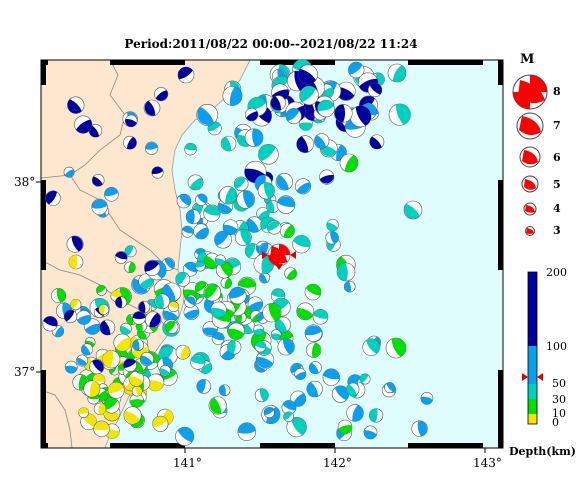 This screenshot has height=500, width=580. Describe the element at coordinates (530, 126) in the screenshot. I see `mag-7-ball` at that location.